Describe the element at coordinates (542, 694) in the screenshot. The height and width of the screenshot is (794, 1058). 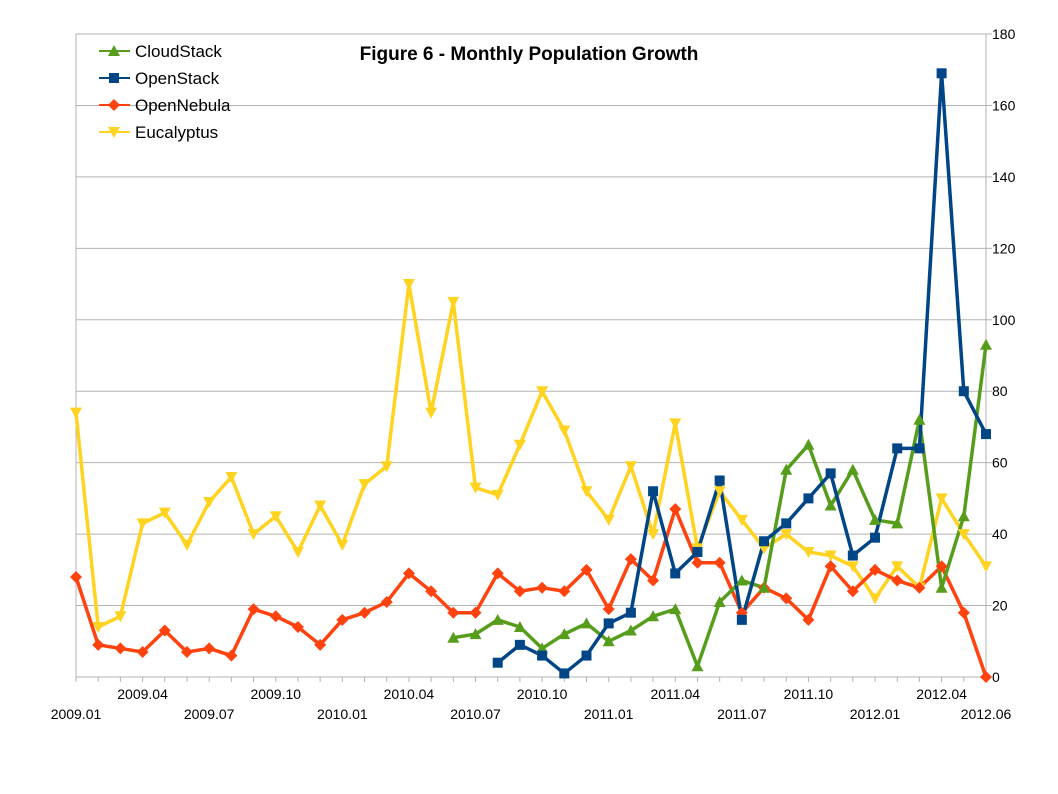
I see `x-tick-label: 2010.10` at that location.